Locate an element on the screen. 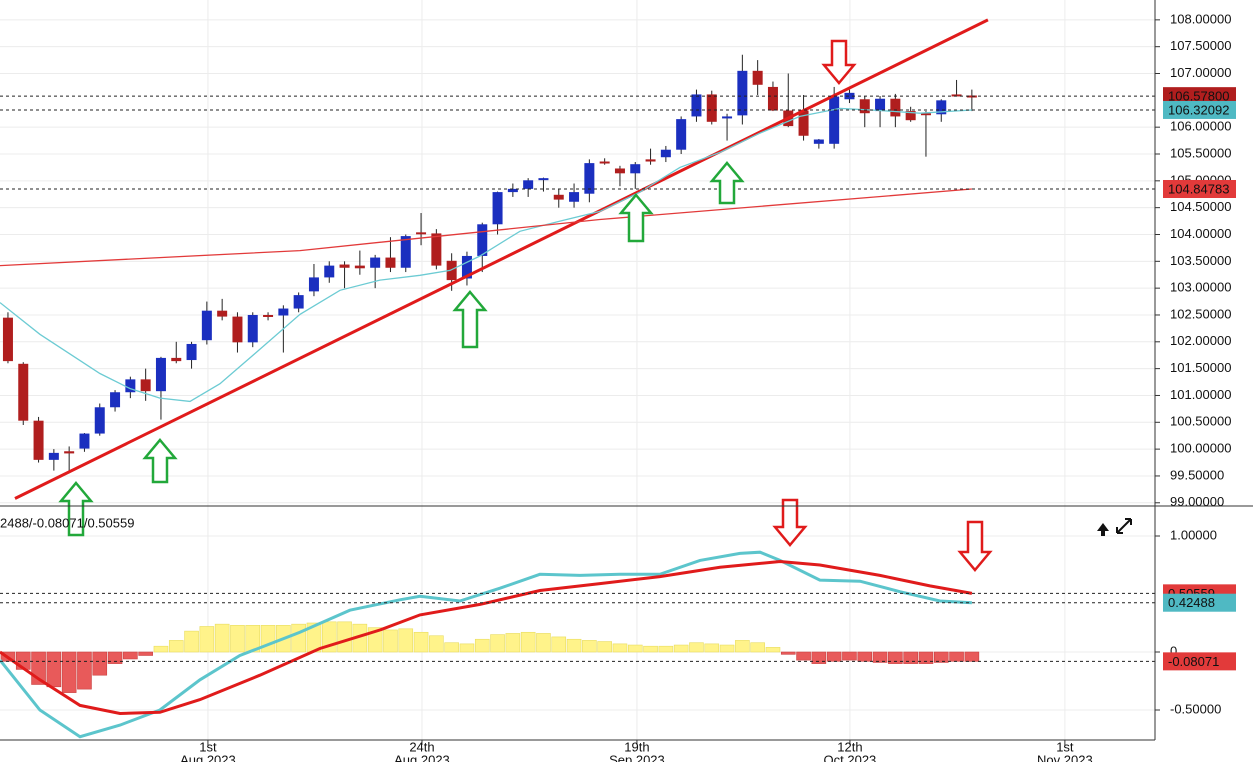 The height and width of the screenshot is (762, 1253). x-tick-sublabel: Aug 2023 is located at coordinates (422, 757).